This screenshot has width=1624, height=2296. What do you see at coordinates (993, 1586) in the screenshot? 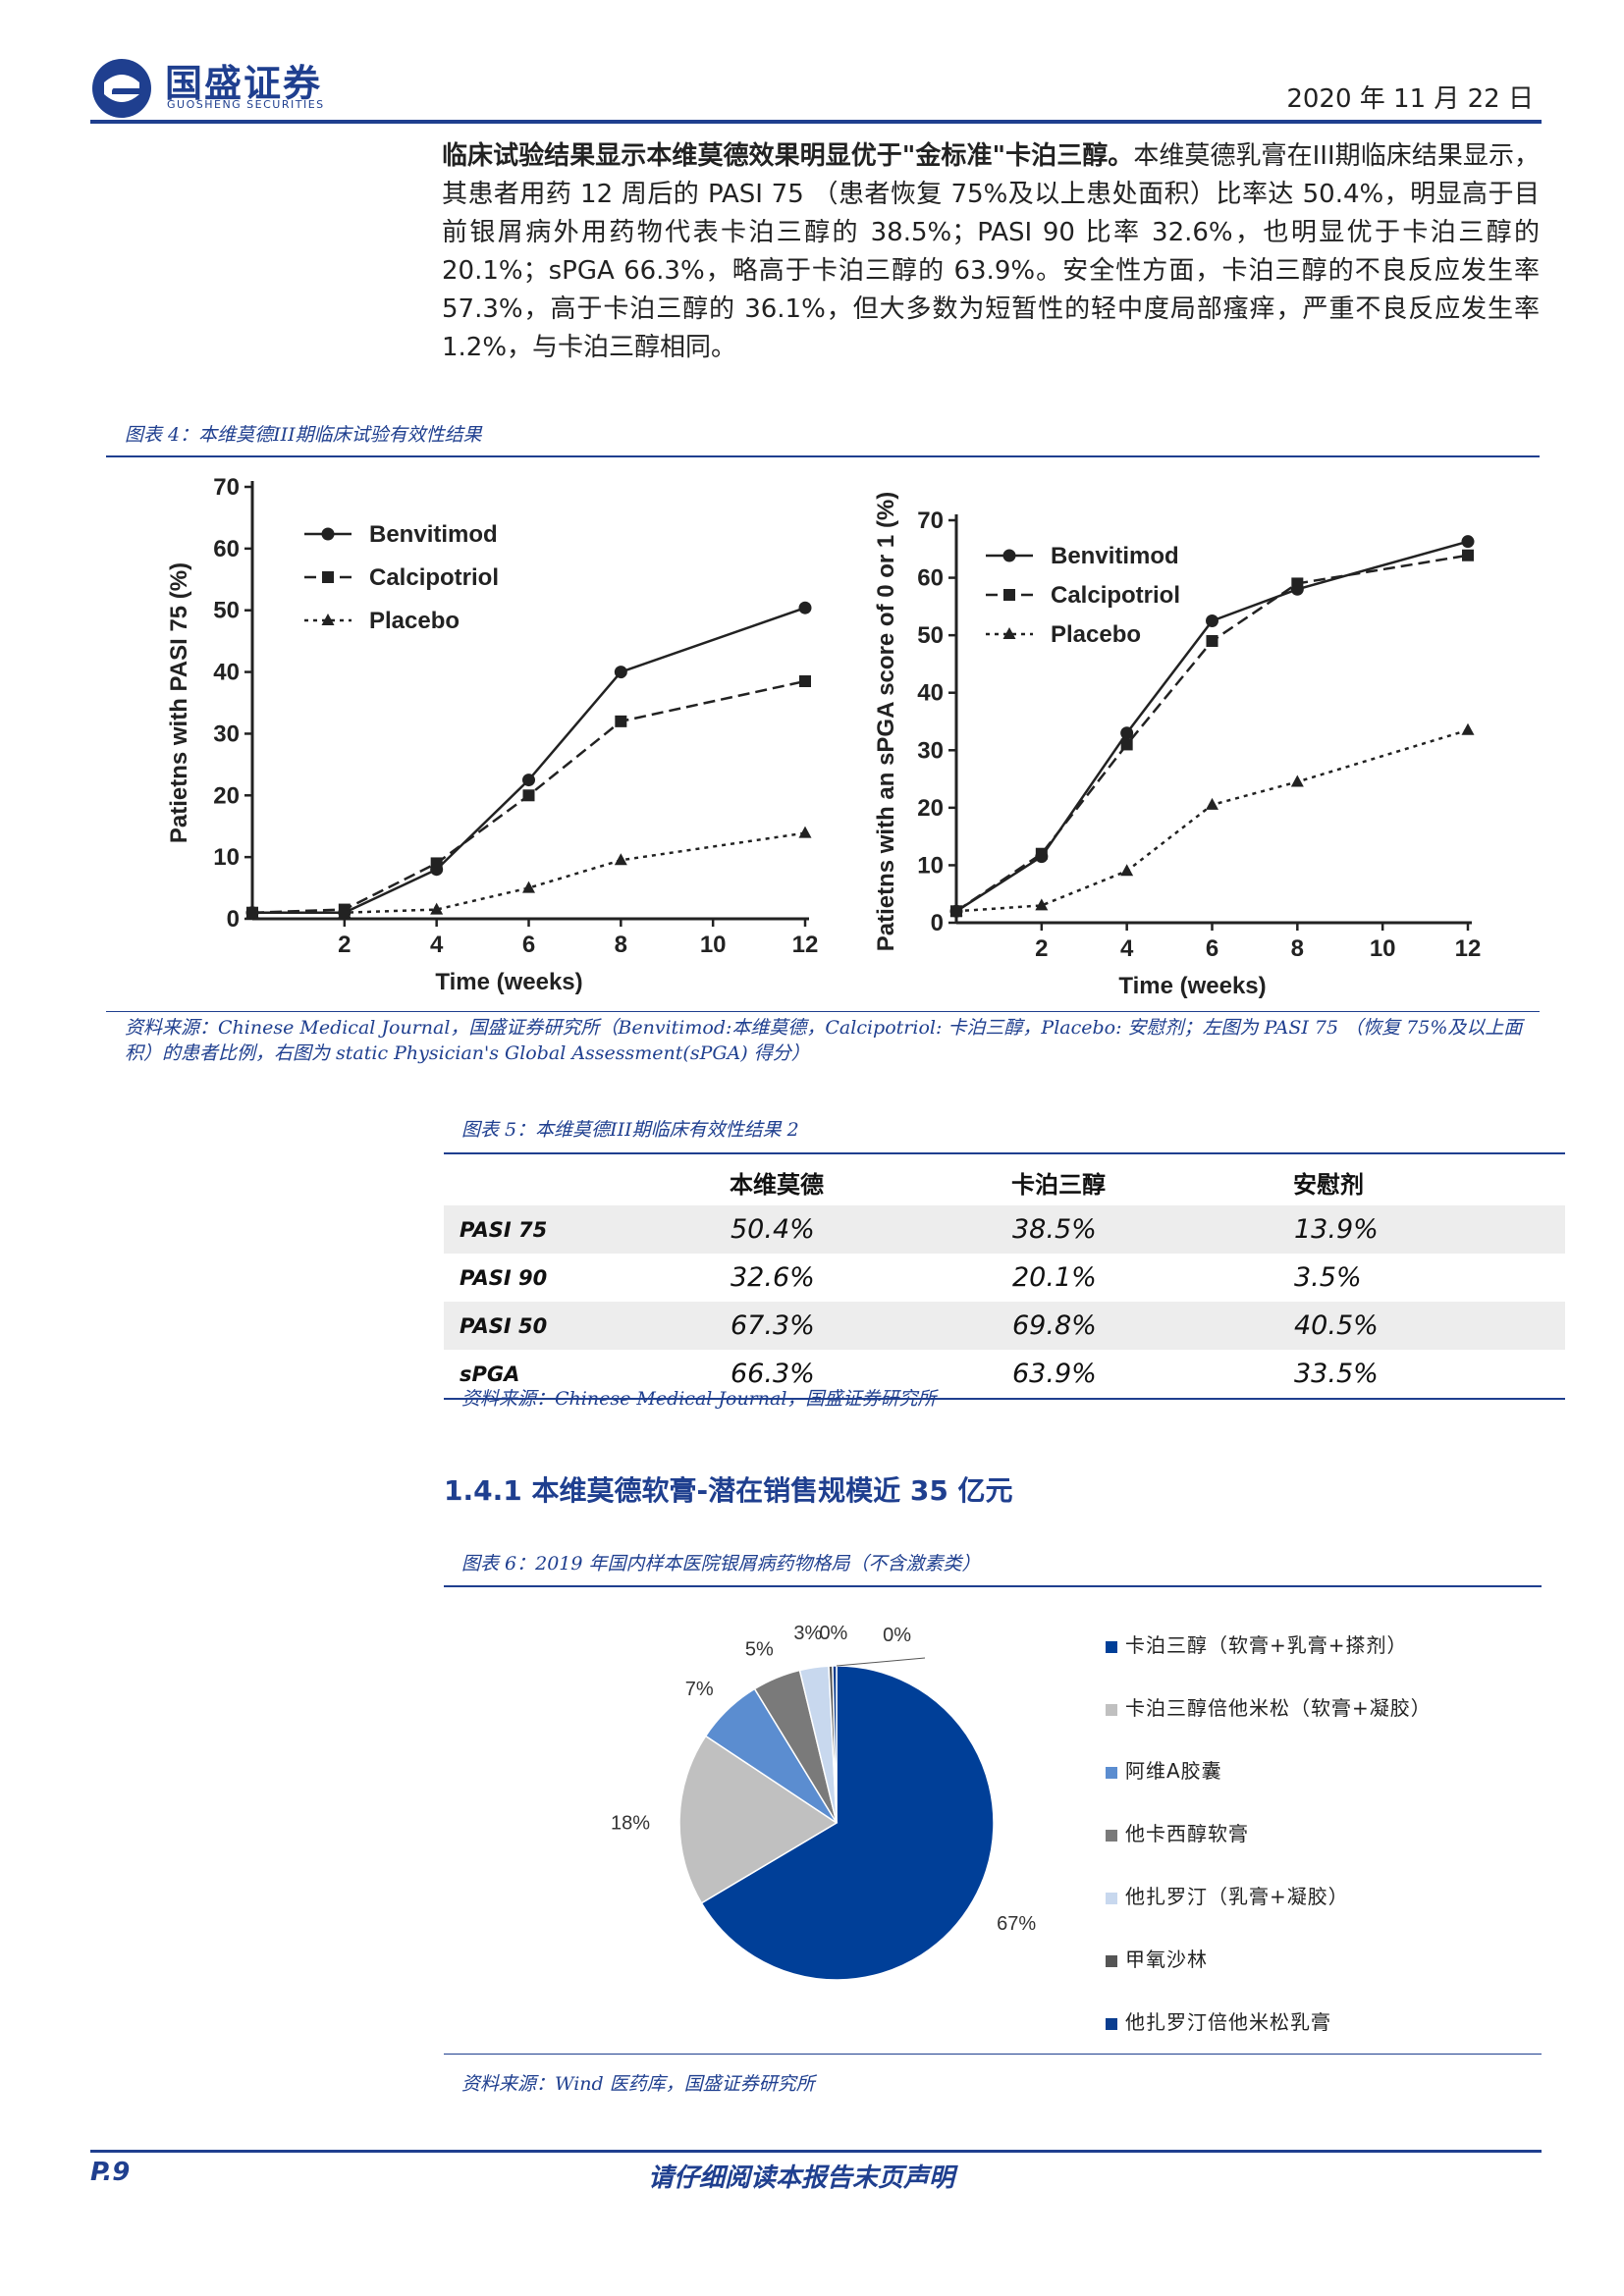
I see `figure6-rule` at bounding box center [993, 1586].